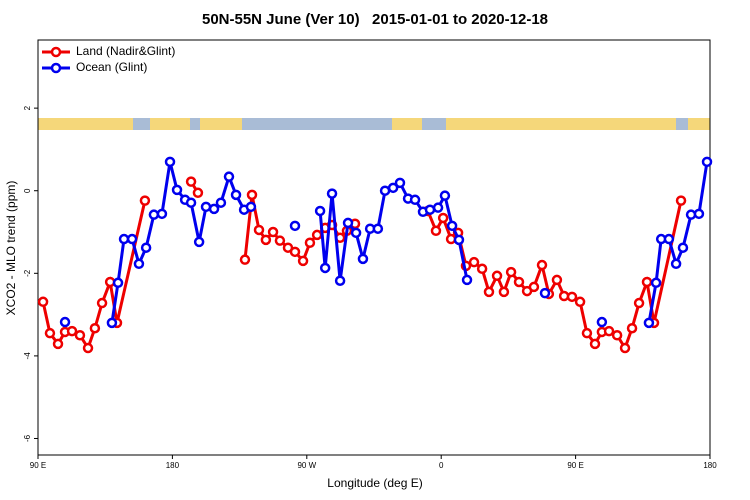 The width and height of the screenshot is (750, 500). Describe the element at coordinates (125, 51) in the screenshot. I see `legend-label: Land (Nadir&Glint)` at that location.